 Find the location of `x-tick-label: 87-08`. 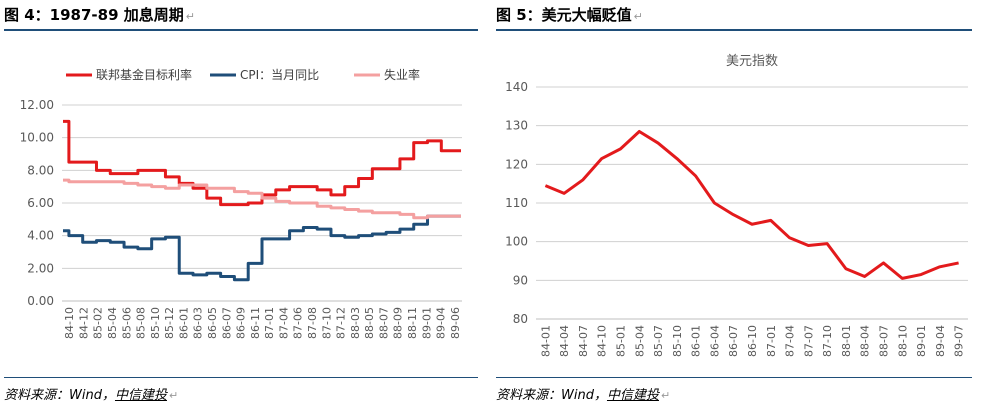

x-tick-label: 87-08 is located at coordinates (312, 323).